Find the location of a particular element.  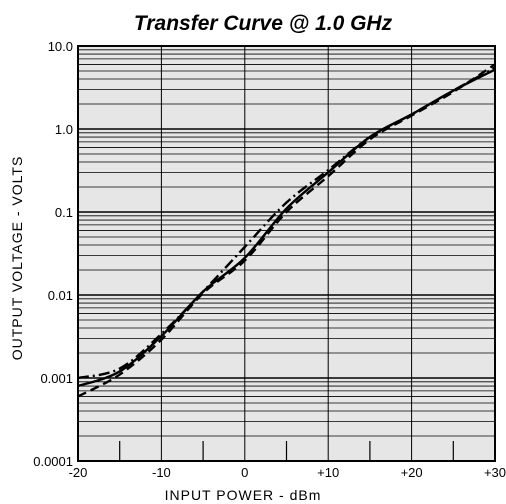

y-tick-label: 1.0 is located at coordinates (64, 129).